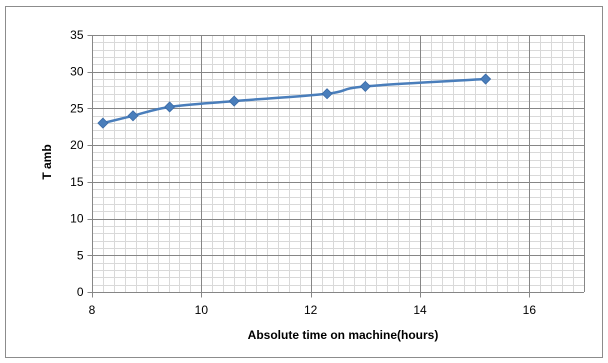 This screenshot has width=608, height=363. I want to click on x-tick-label: 12, so click(311, 310).